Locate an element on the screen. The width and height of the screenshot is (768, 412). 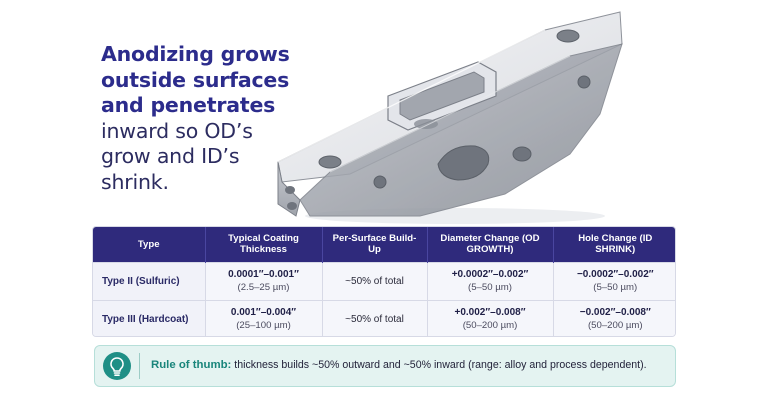
headline-line-4: inward so OD’s is located at coordinates (177, 130).